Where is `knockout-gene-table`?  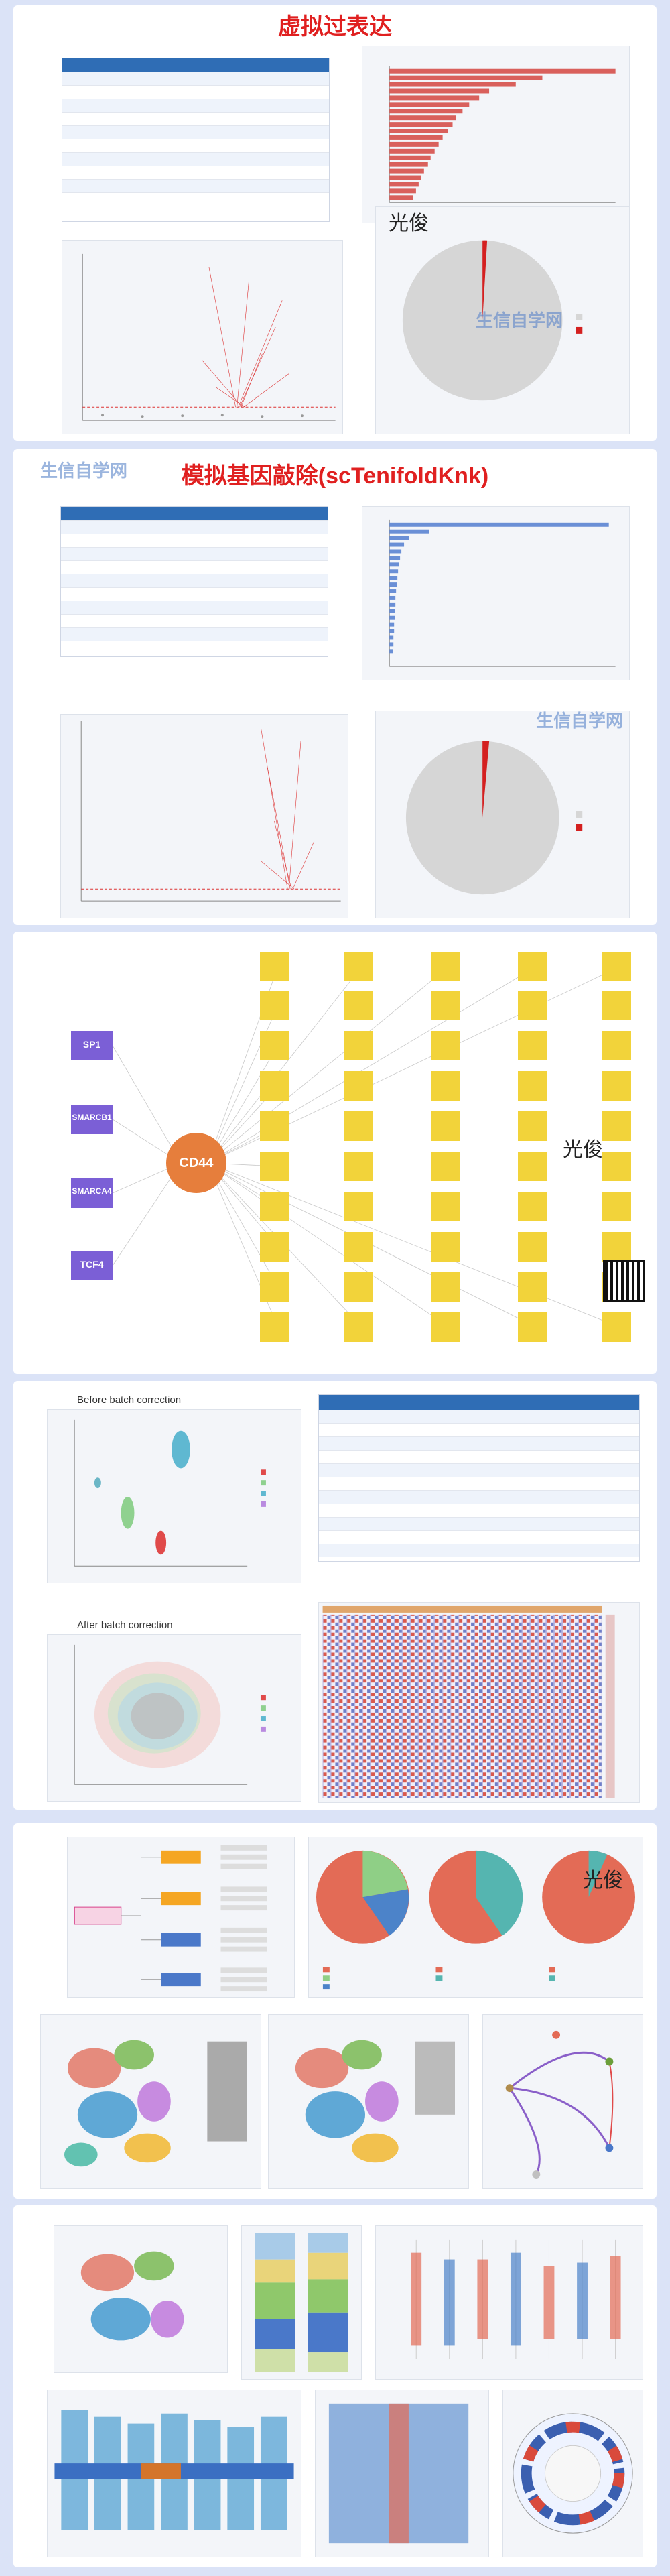 knockout-gene-table is located at coordinates (194, 581).